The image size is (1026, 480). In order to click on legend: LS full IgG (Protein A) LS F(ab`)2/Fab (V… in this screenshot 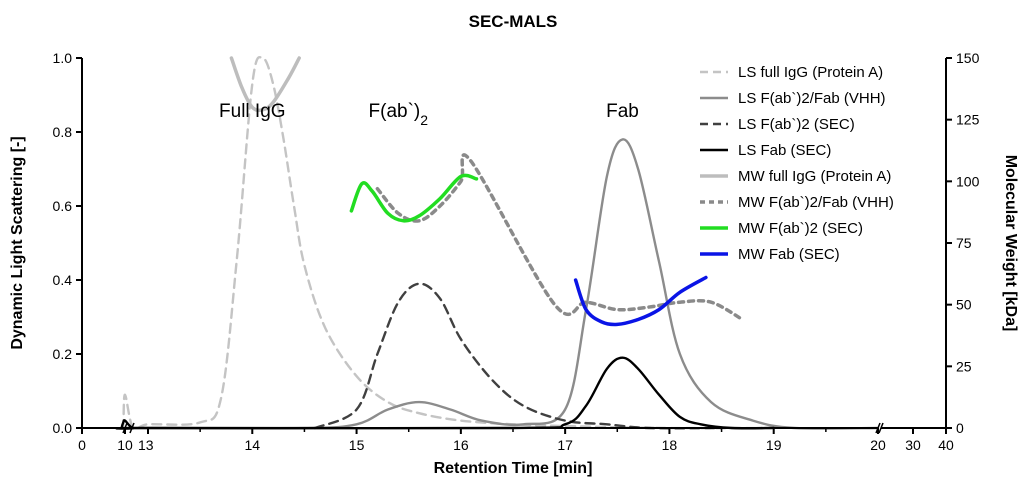, I will do `click(797, 163)`.